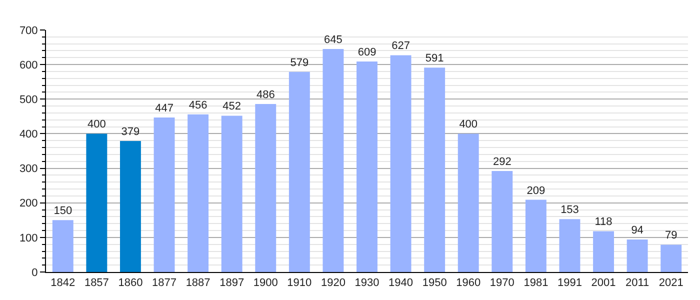  Describe the element at coordinates (299, 62) in the screenshot. I see `data-label: 579` at that location.